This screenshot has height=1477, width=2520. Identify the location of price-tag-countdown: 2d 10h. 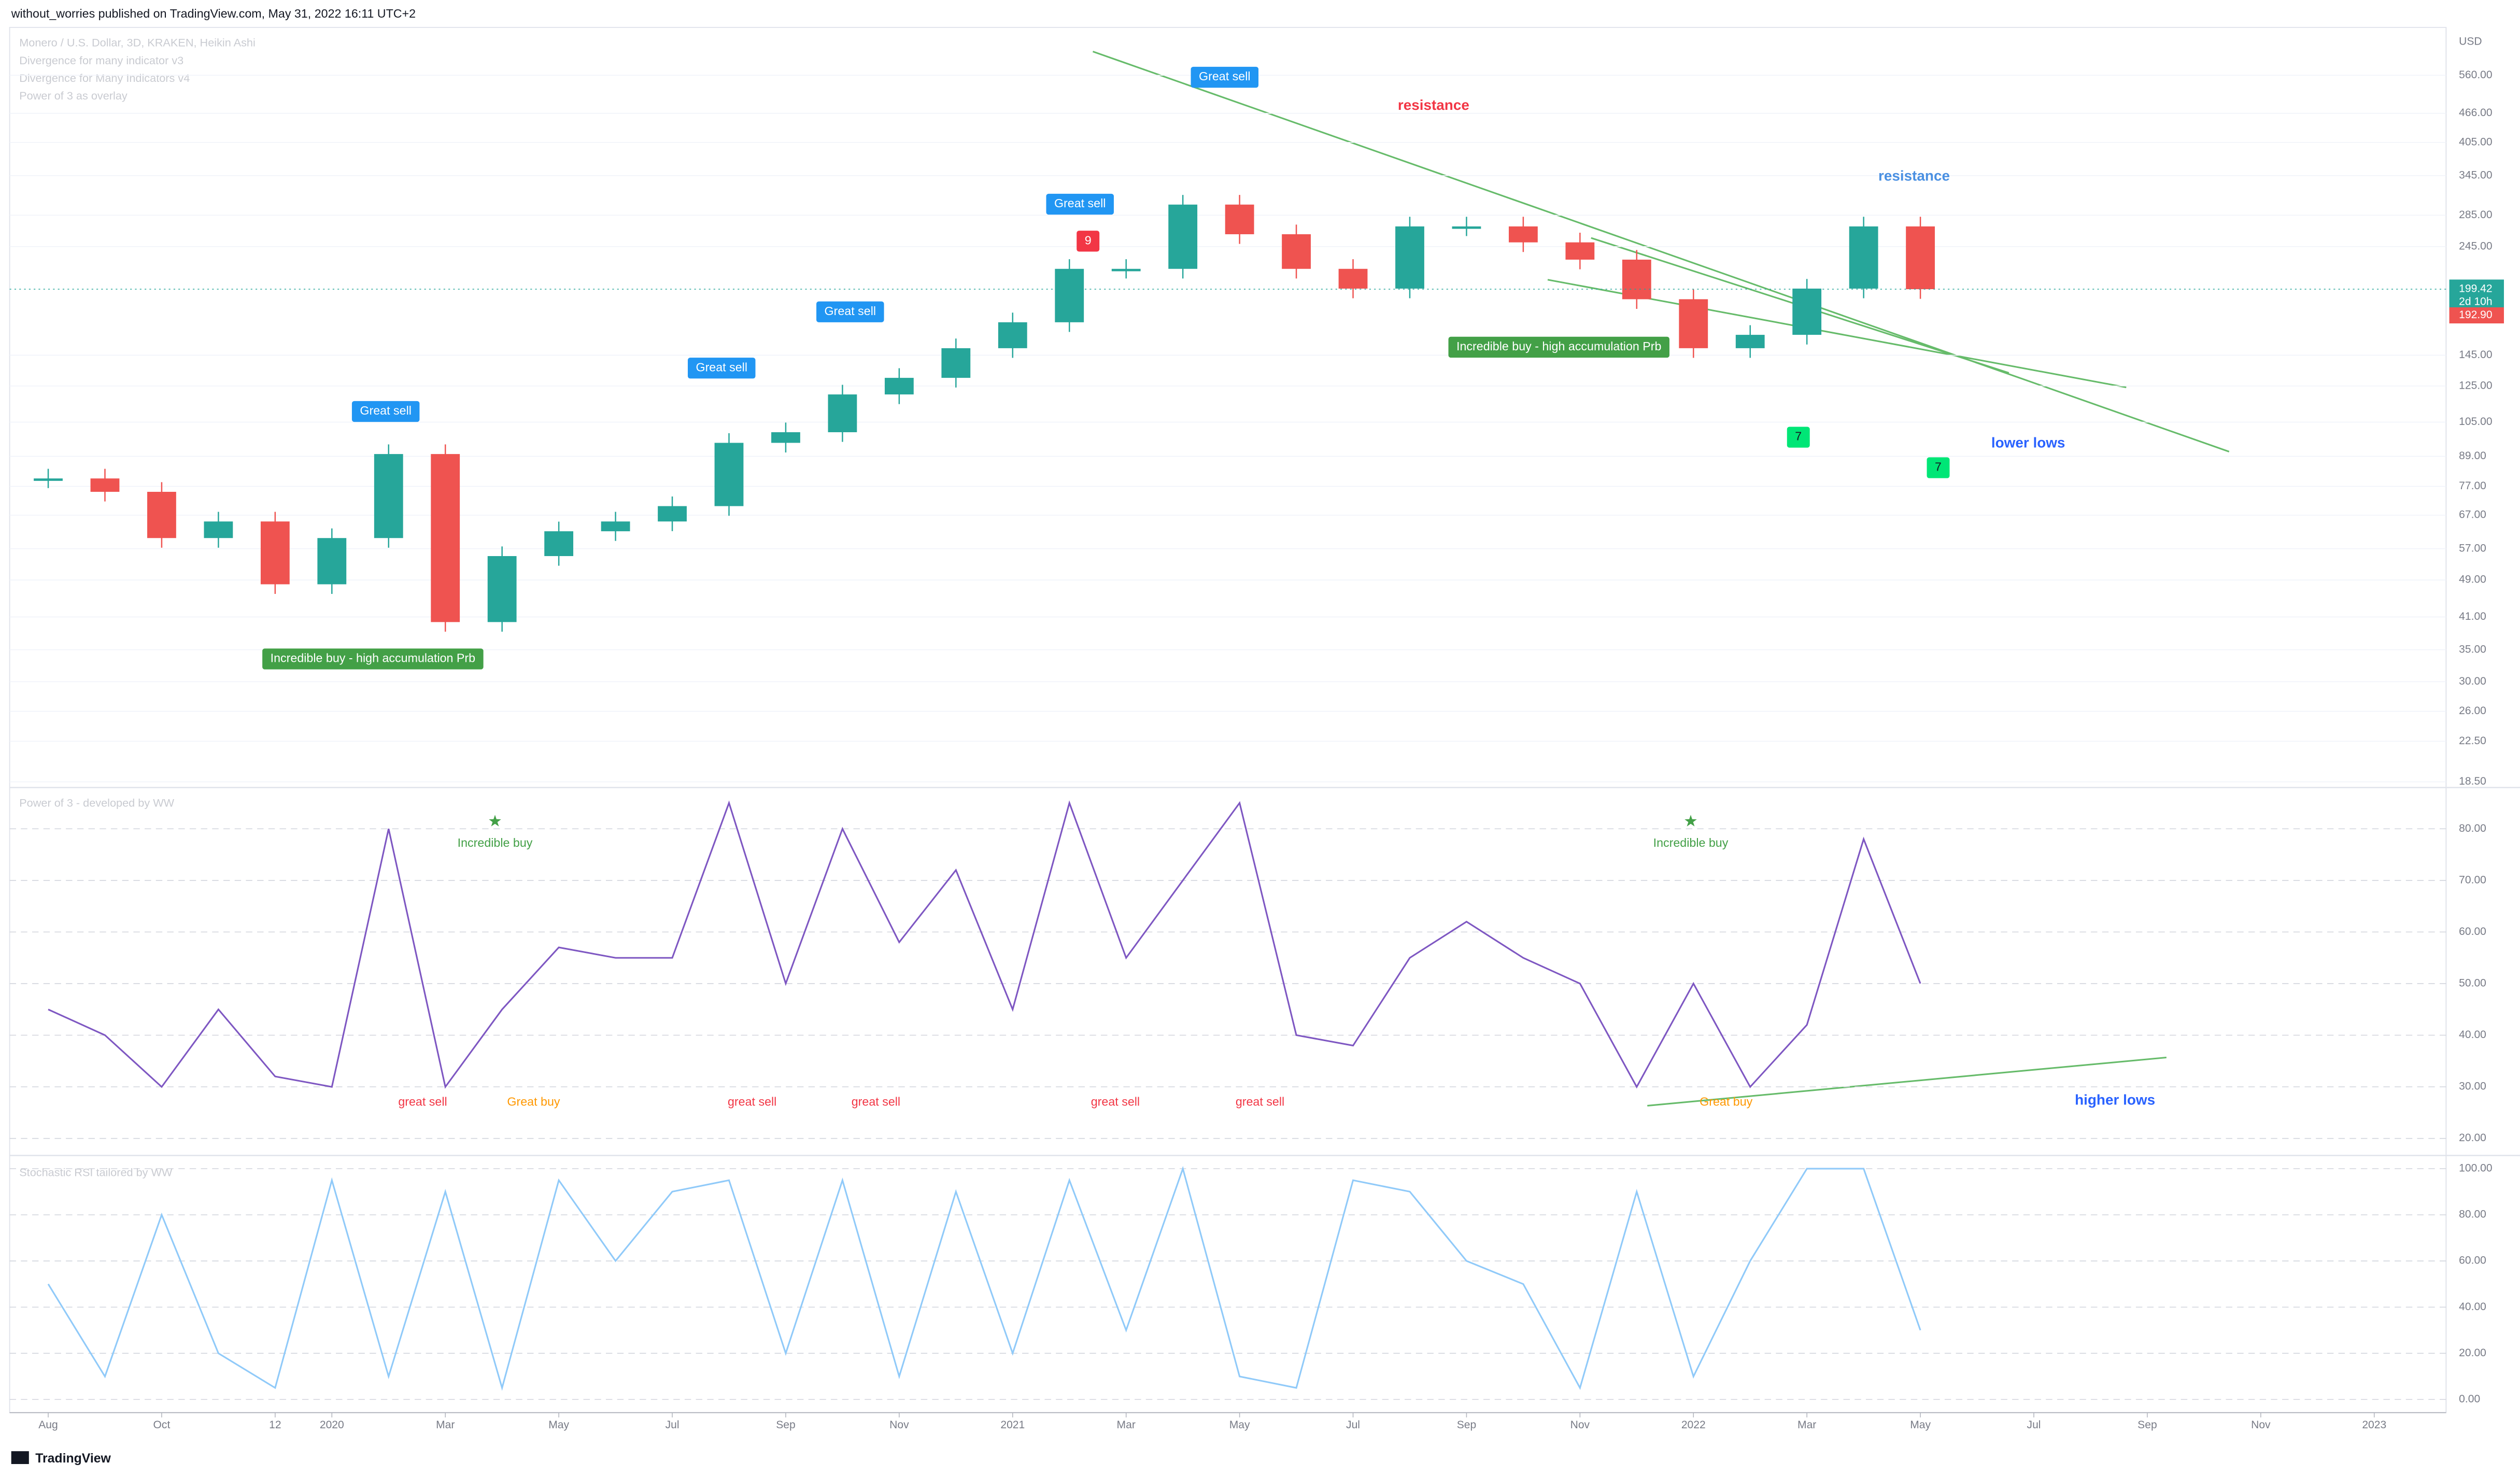
(2475, 301).